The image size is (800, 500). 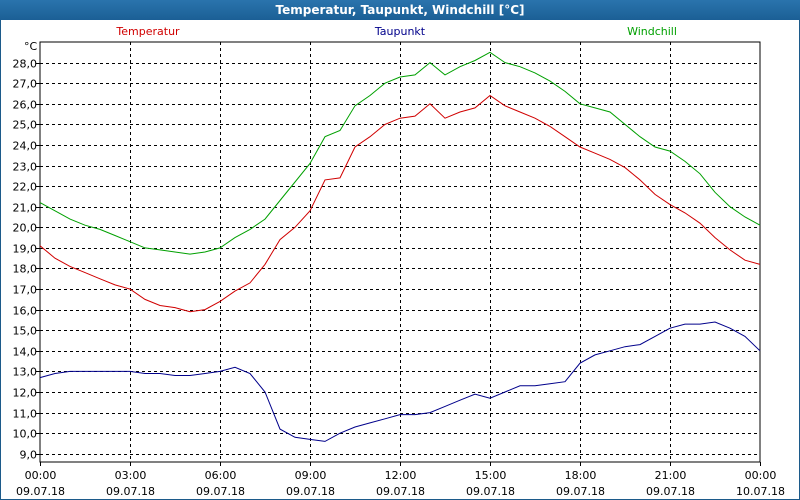 What do you see at coordinates (25, 414) in the screenshot?
I see `y-tick-label: 11,0` at bounding box center [25, 414].